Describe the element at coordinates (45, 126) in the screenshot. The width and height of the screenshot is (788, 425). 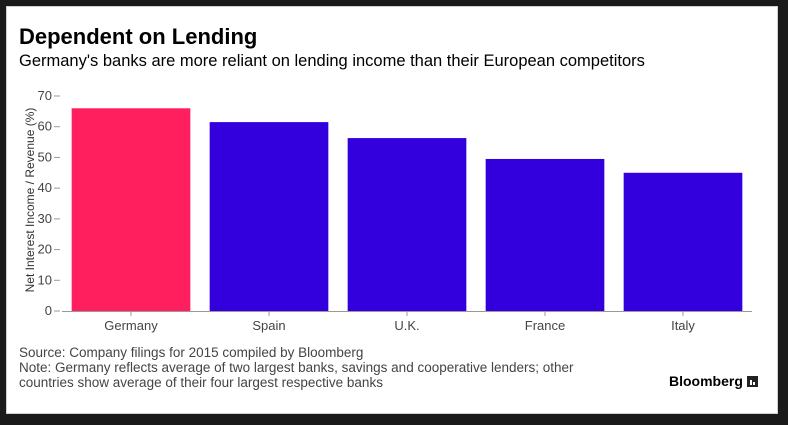
I see `y-tick-label: 60` at that location.